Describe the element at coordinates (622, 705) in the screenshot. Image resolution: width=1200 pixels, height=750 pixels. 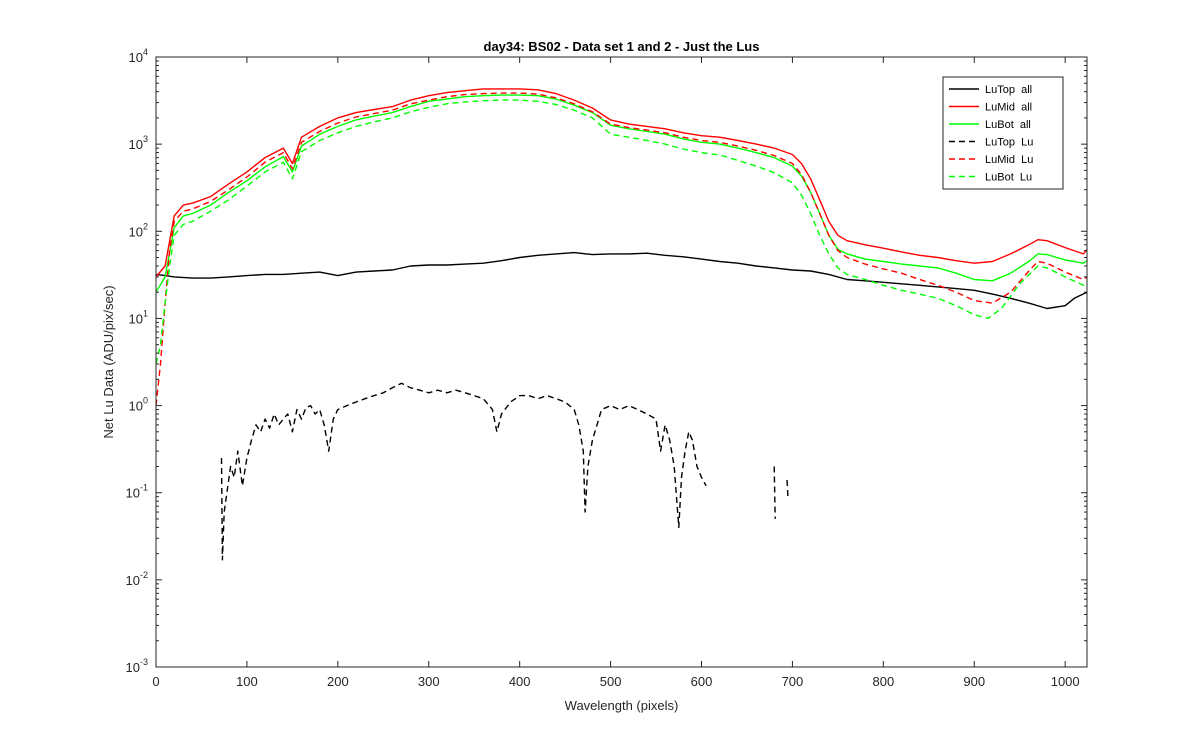
I see `x-axis-label: Wavelength (pixels)` at that location.